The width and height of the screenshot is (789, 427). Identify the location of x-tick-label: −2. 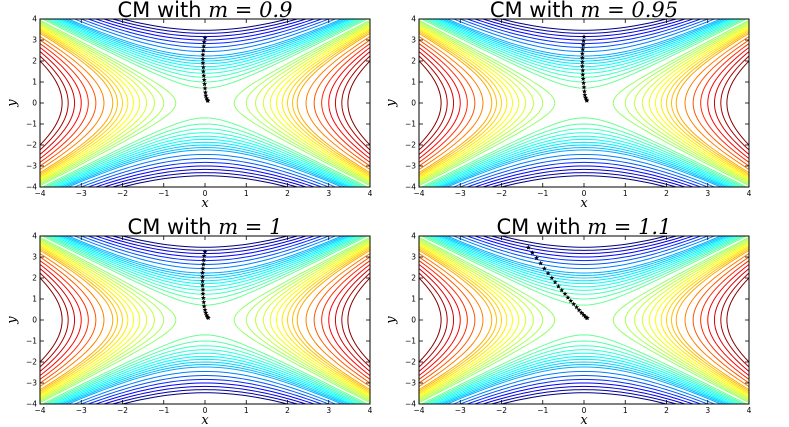
(122, 410).